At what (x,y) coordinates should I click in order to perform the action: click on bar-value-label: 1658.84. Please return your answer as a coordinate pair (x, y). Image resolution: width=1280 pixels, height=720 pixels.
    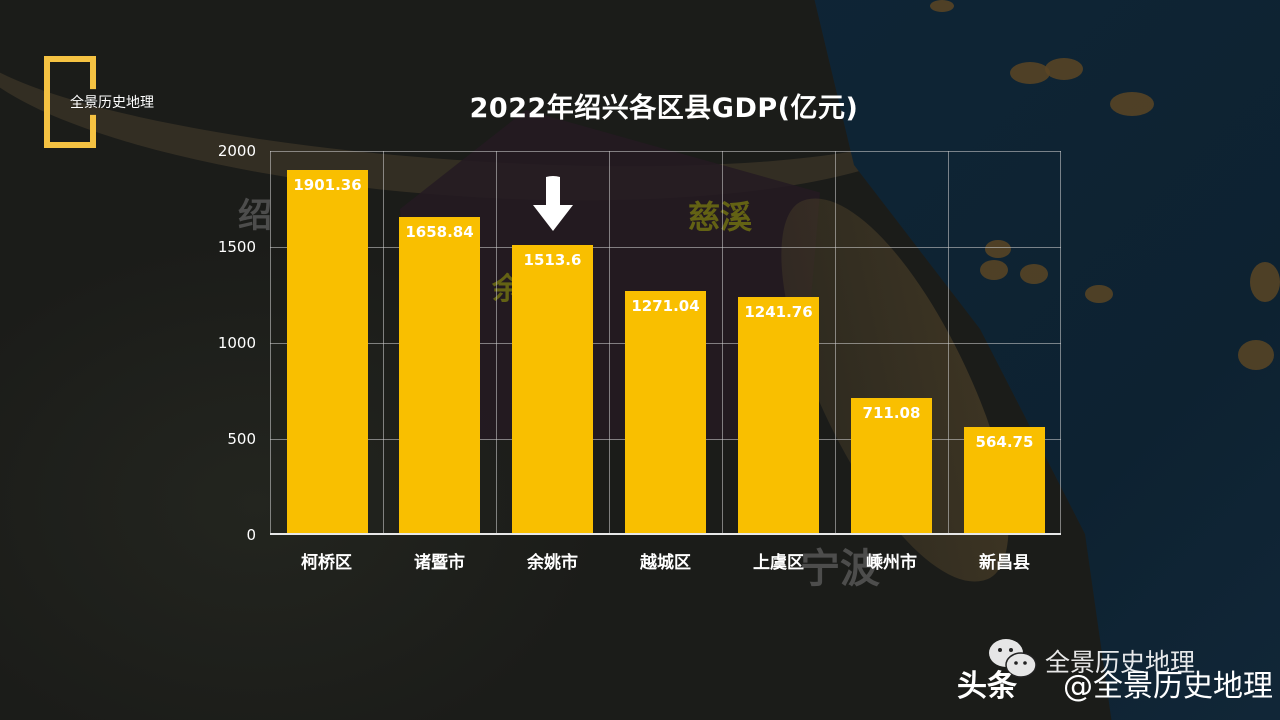
    Looking at the image, I should click on (439, 232).